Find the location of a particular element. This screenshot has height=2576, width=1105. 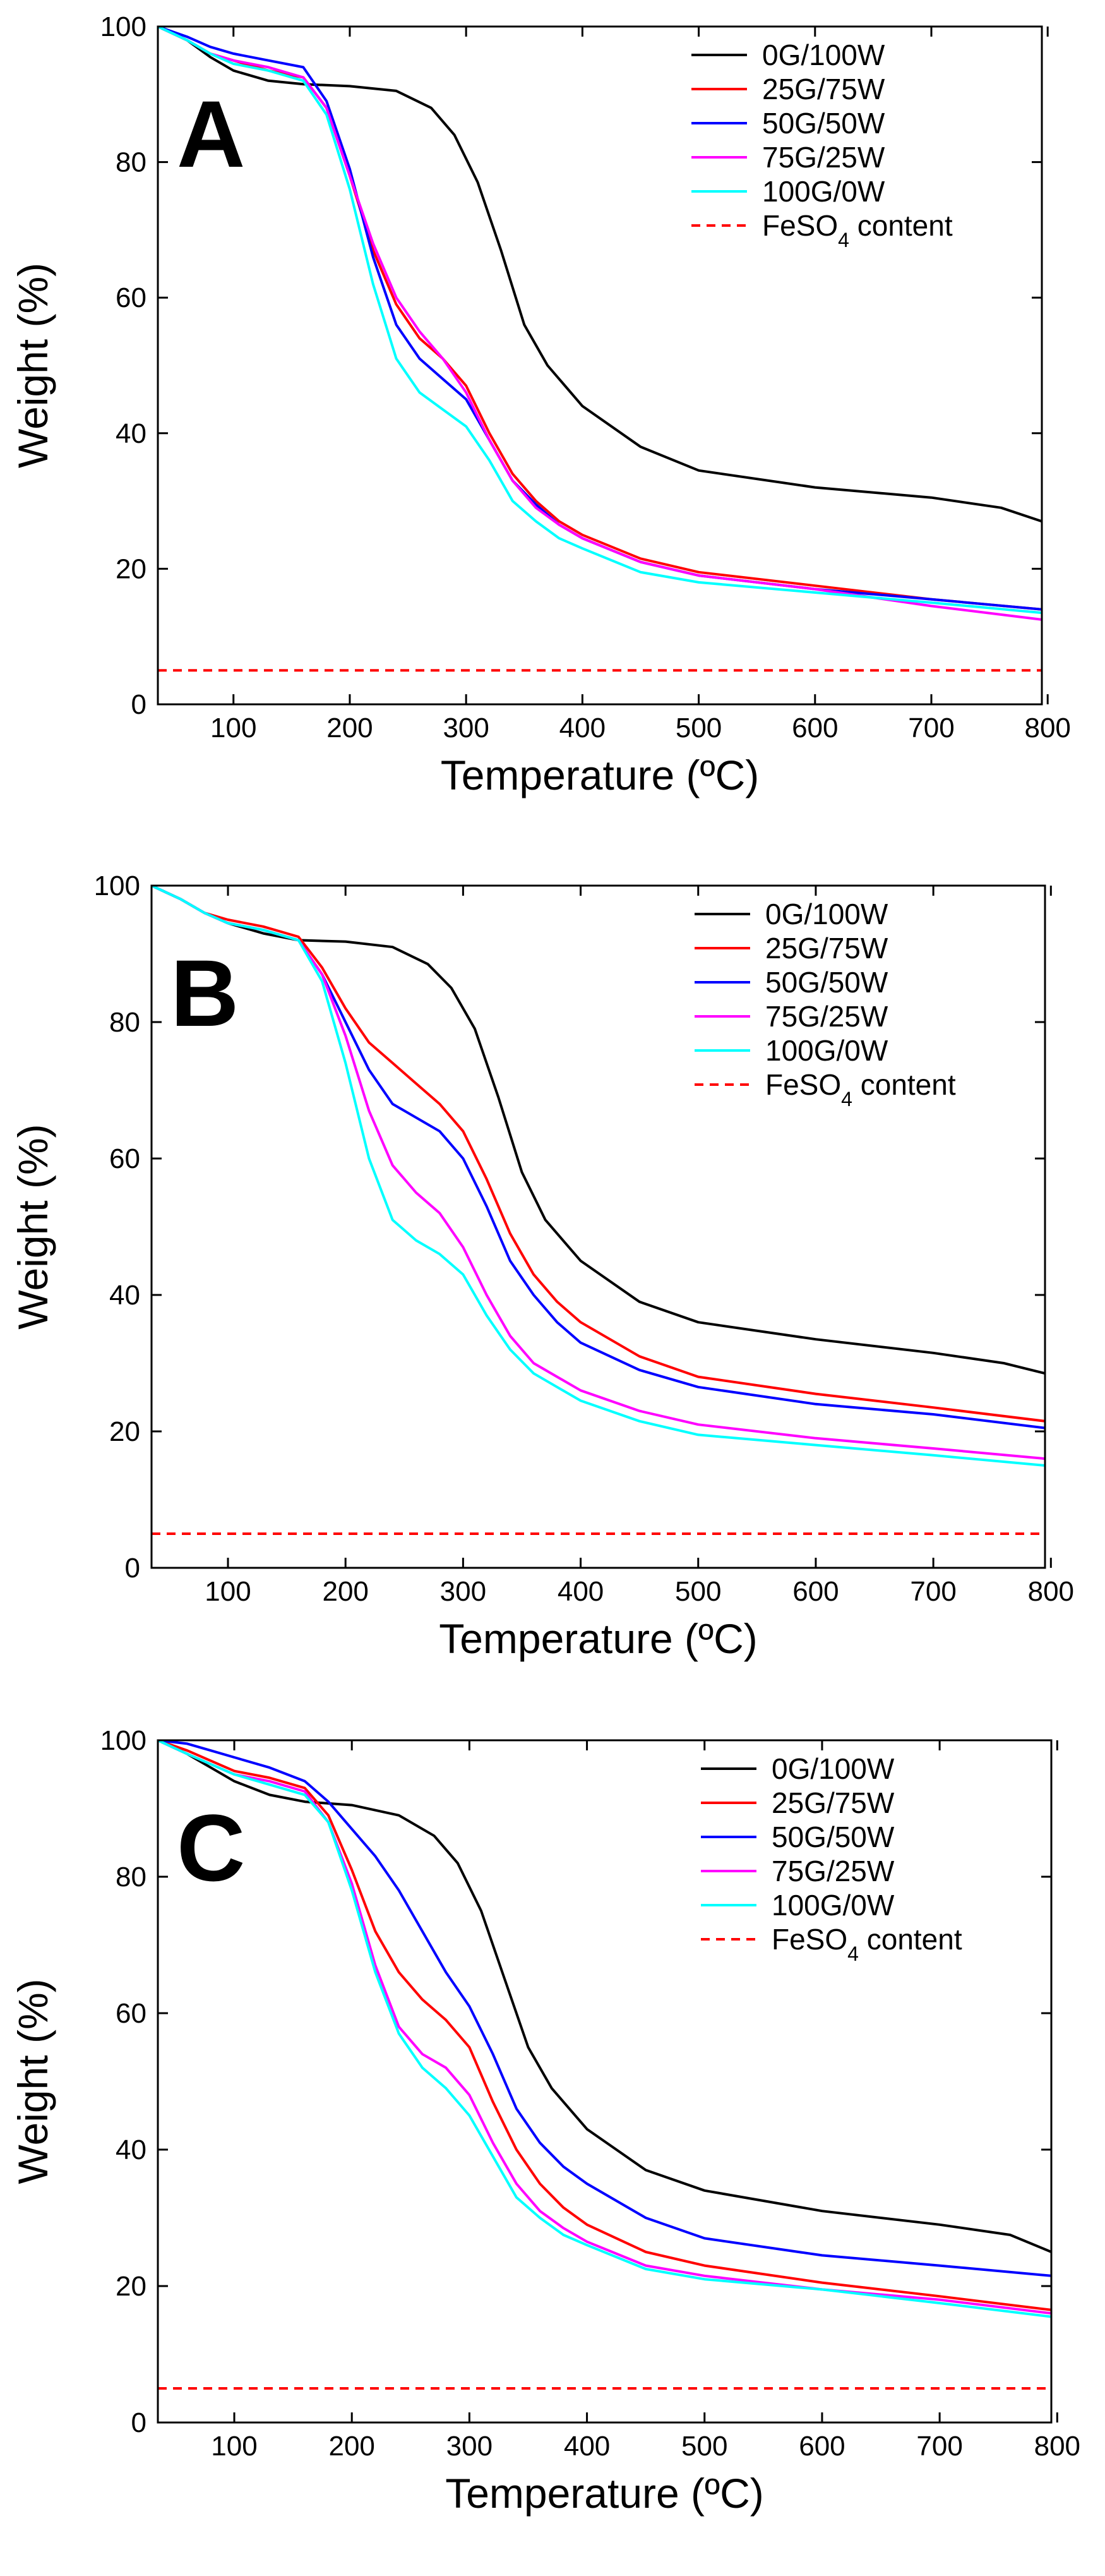

panel-label: B is located at coordinates (204, 993).